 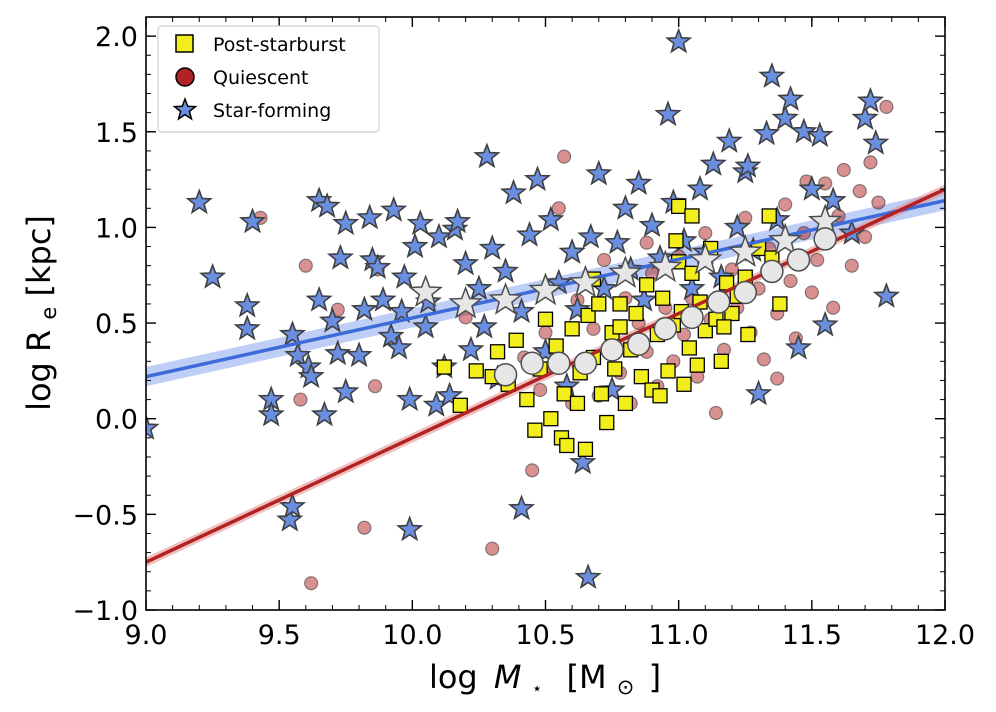 What do you see at coordinates (679, 635) in the screenshot?
I see `x-tick-label: 11.0` at bounding box center [679, 635].